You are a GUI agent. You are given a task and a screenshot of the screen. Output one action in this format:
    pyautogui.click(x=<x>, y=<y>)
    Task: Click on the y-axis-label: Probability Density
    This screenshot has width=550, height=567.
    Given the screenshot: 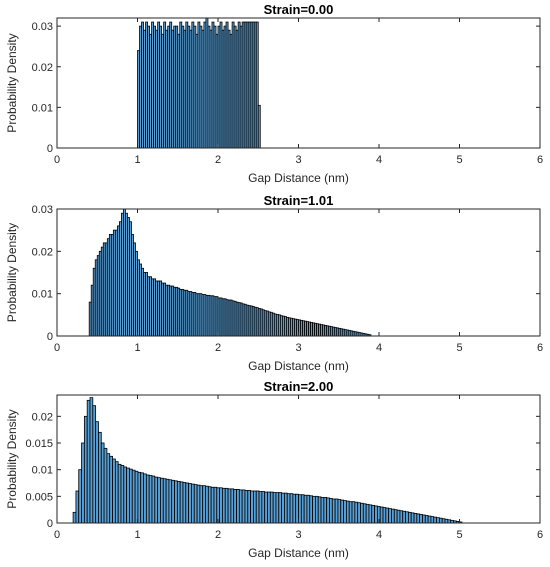 What is the action you would take?
    pyautogui.click(x=12, y=272)
    